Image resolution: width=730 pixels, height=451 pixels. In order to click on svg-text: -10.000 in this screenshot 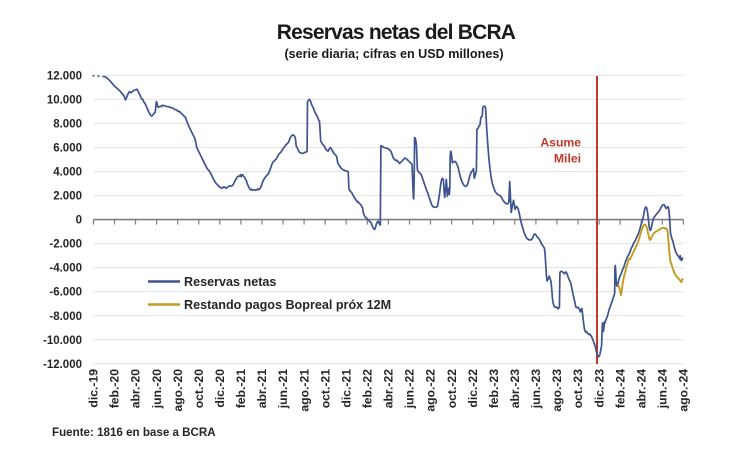, I will do `click(62, 341)`.